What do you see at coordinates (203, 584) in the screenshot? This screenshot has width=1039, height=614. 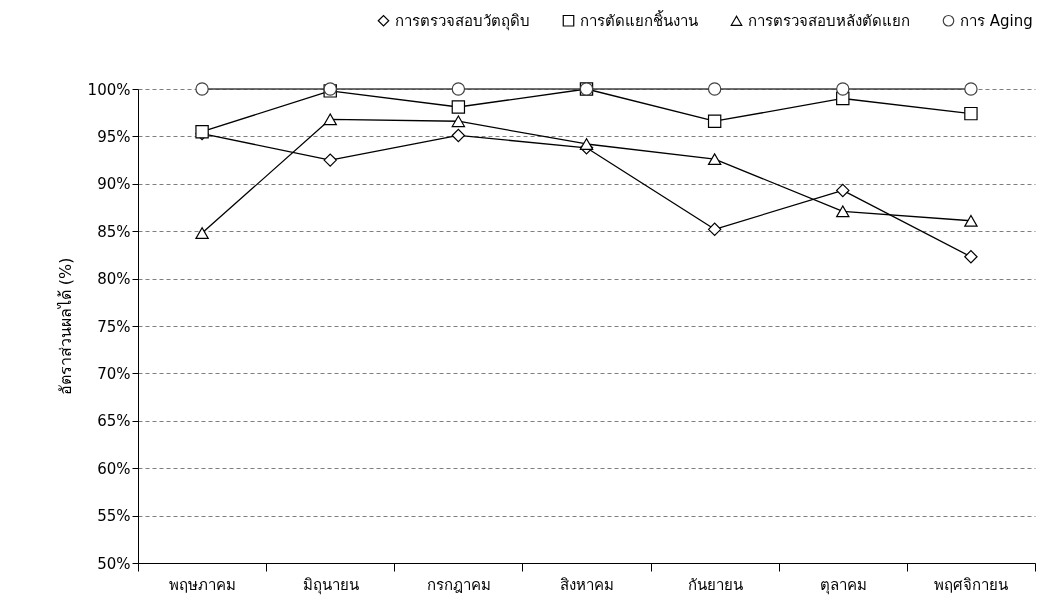 I see `x-tick-label: พฤษภาคม` at bounding box center [203, 584].